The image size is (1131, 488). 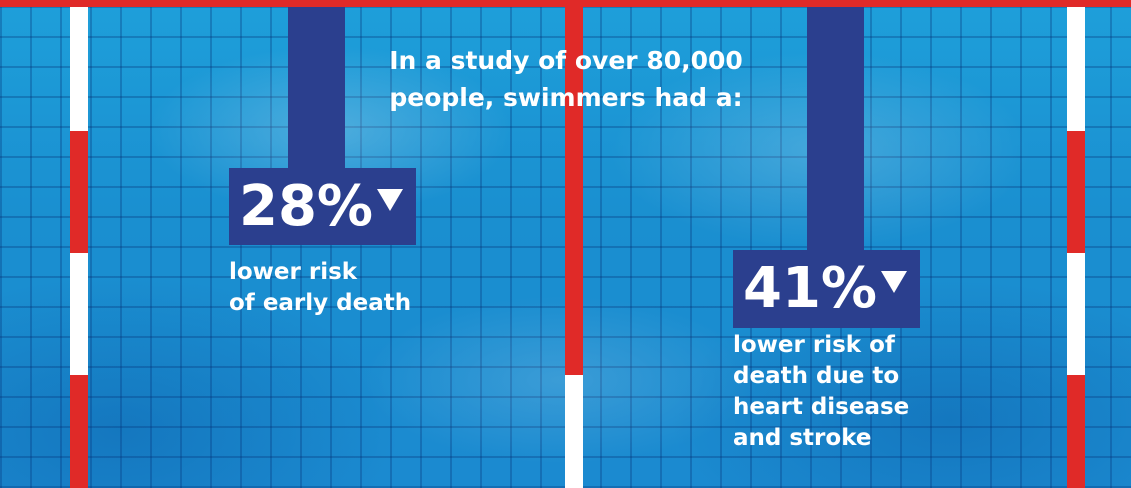 I want to click on top-red-bar, so click(x=565, y=3).